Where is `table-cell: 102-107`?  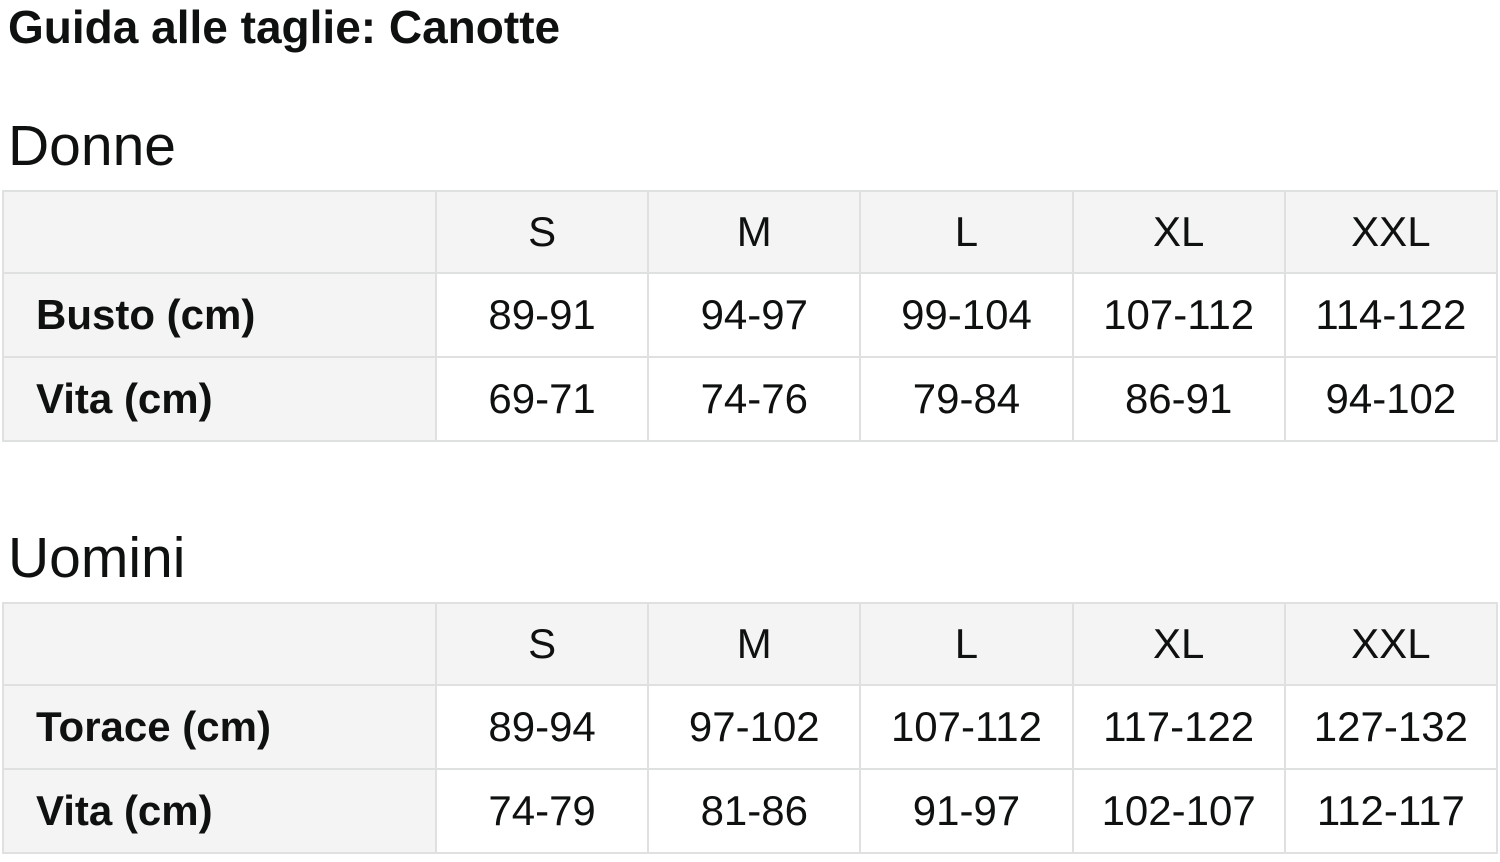
table-cell: 102-107 is located at coordinates (1178, 811).